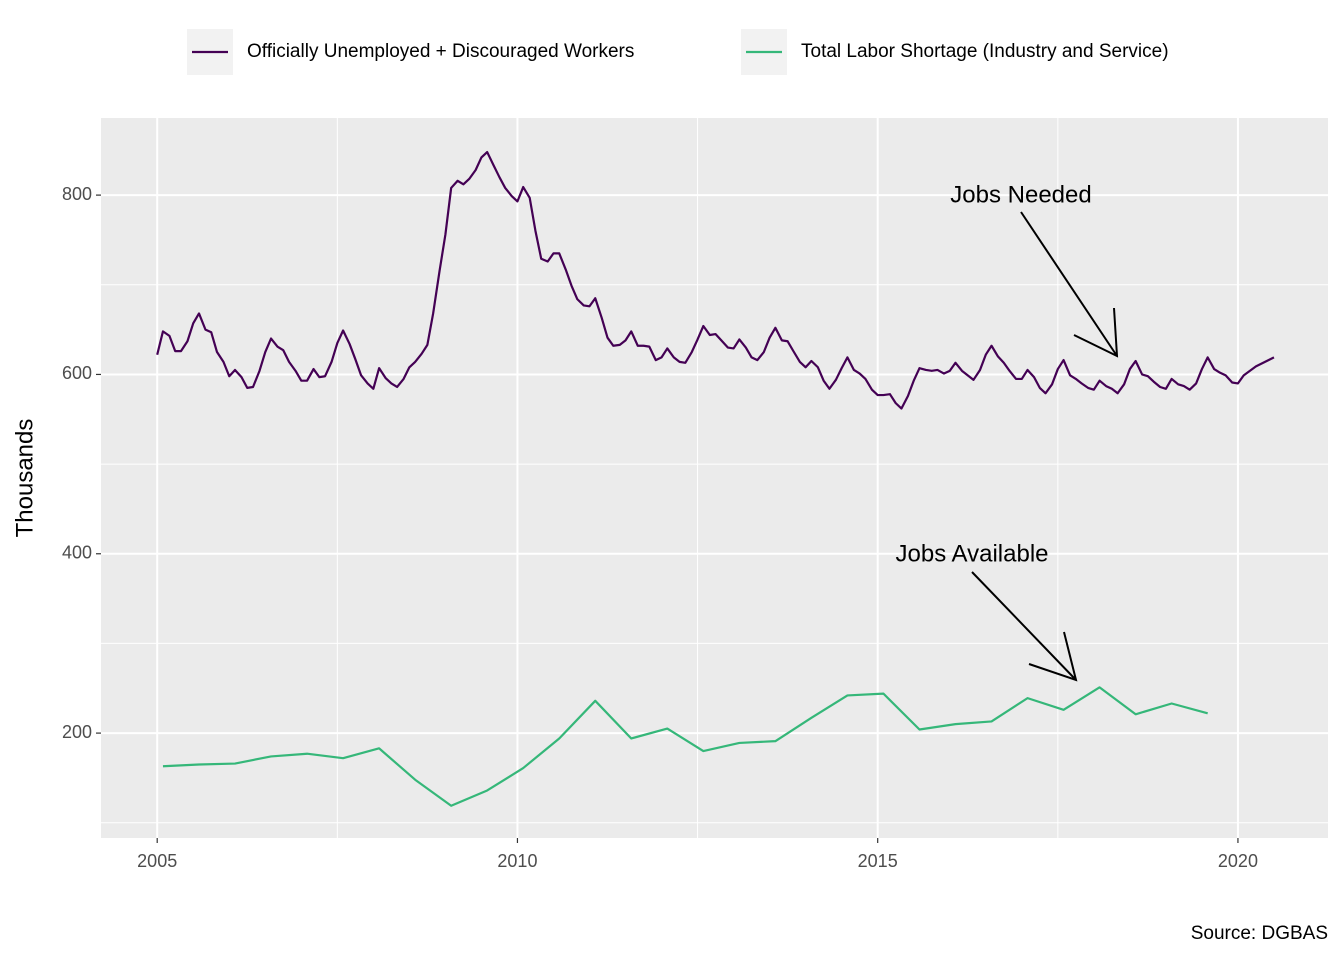 The image size is (1344, 965). Describe the element at coordinates (1259, 933) in the screenshot. I see `caption: Source: DGBAS` at that location.